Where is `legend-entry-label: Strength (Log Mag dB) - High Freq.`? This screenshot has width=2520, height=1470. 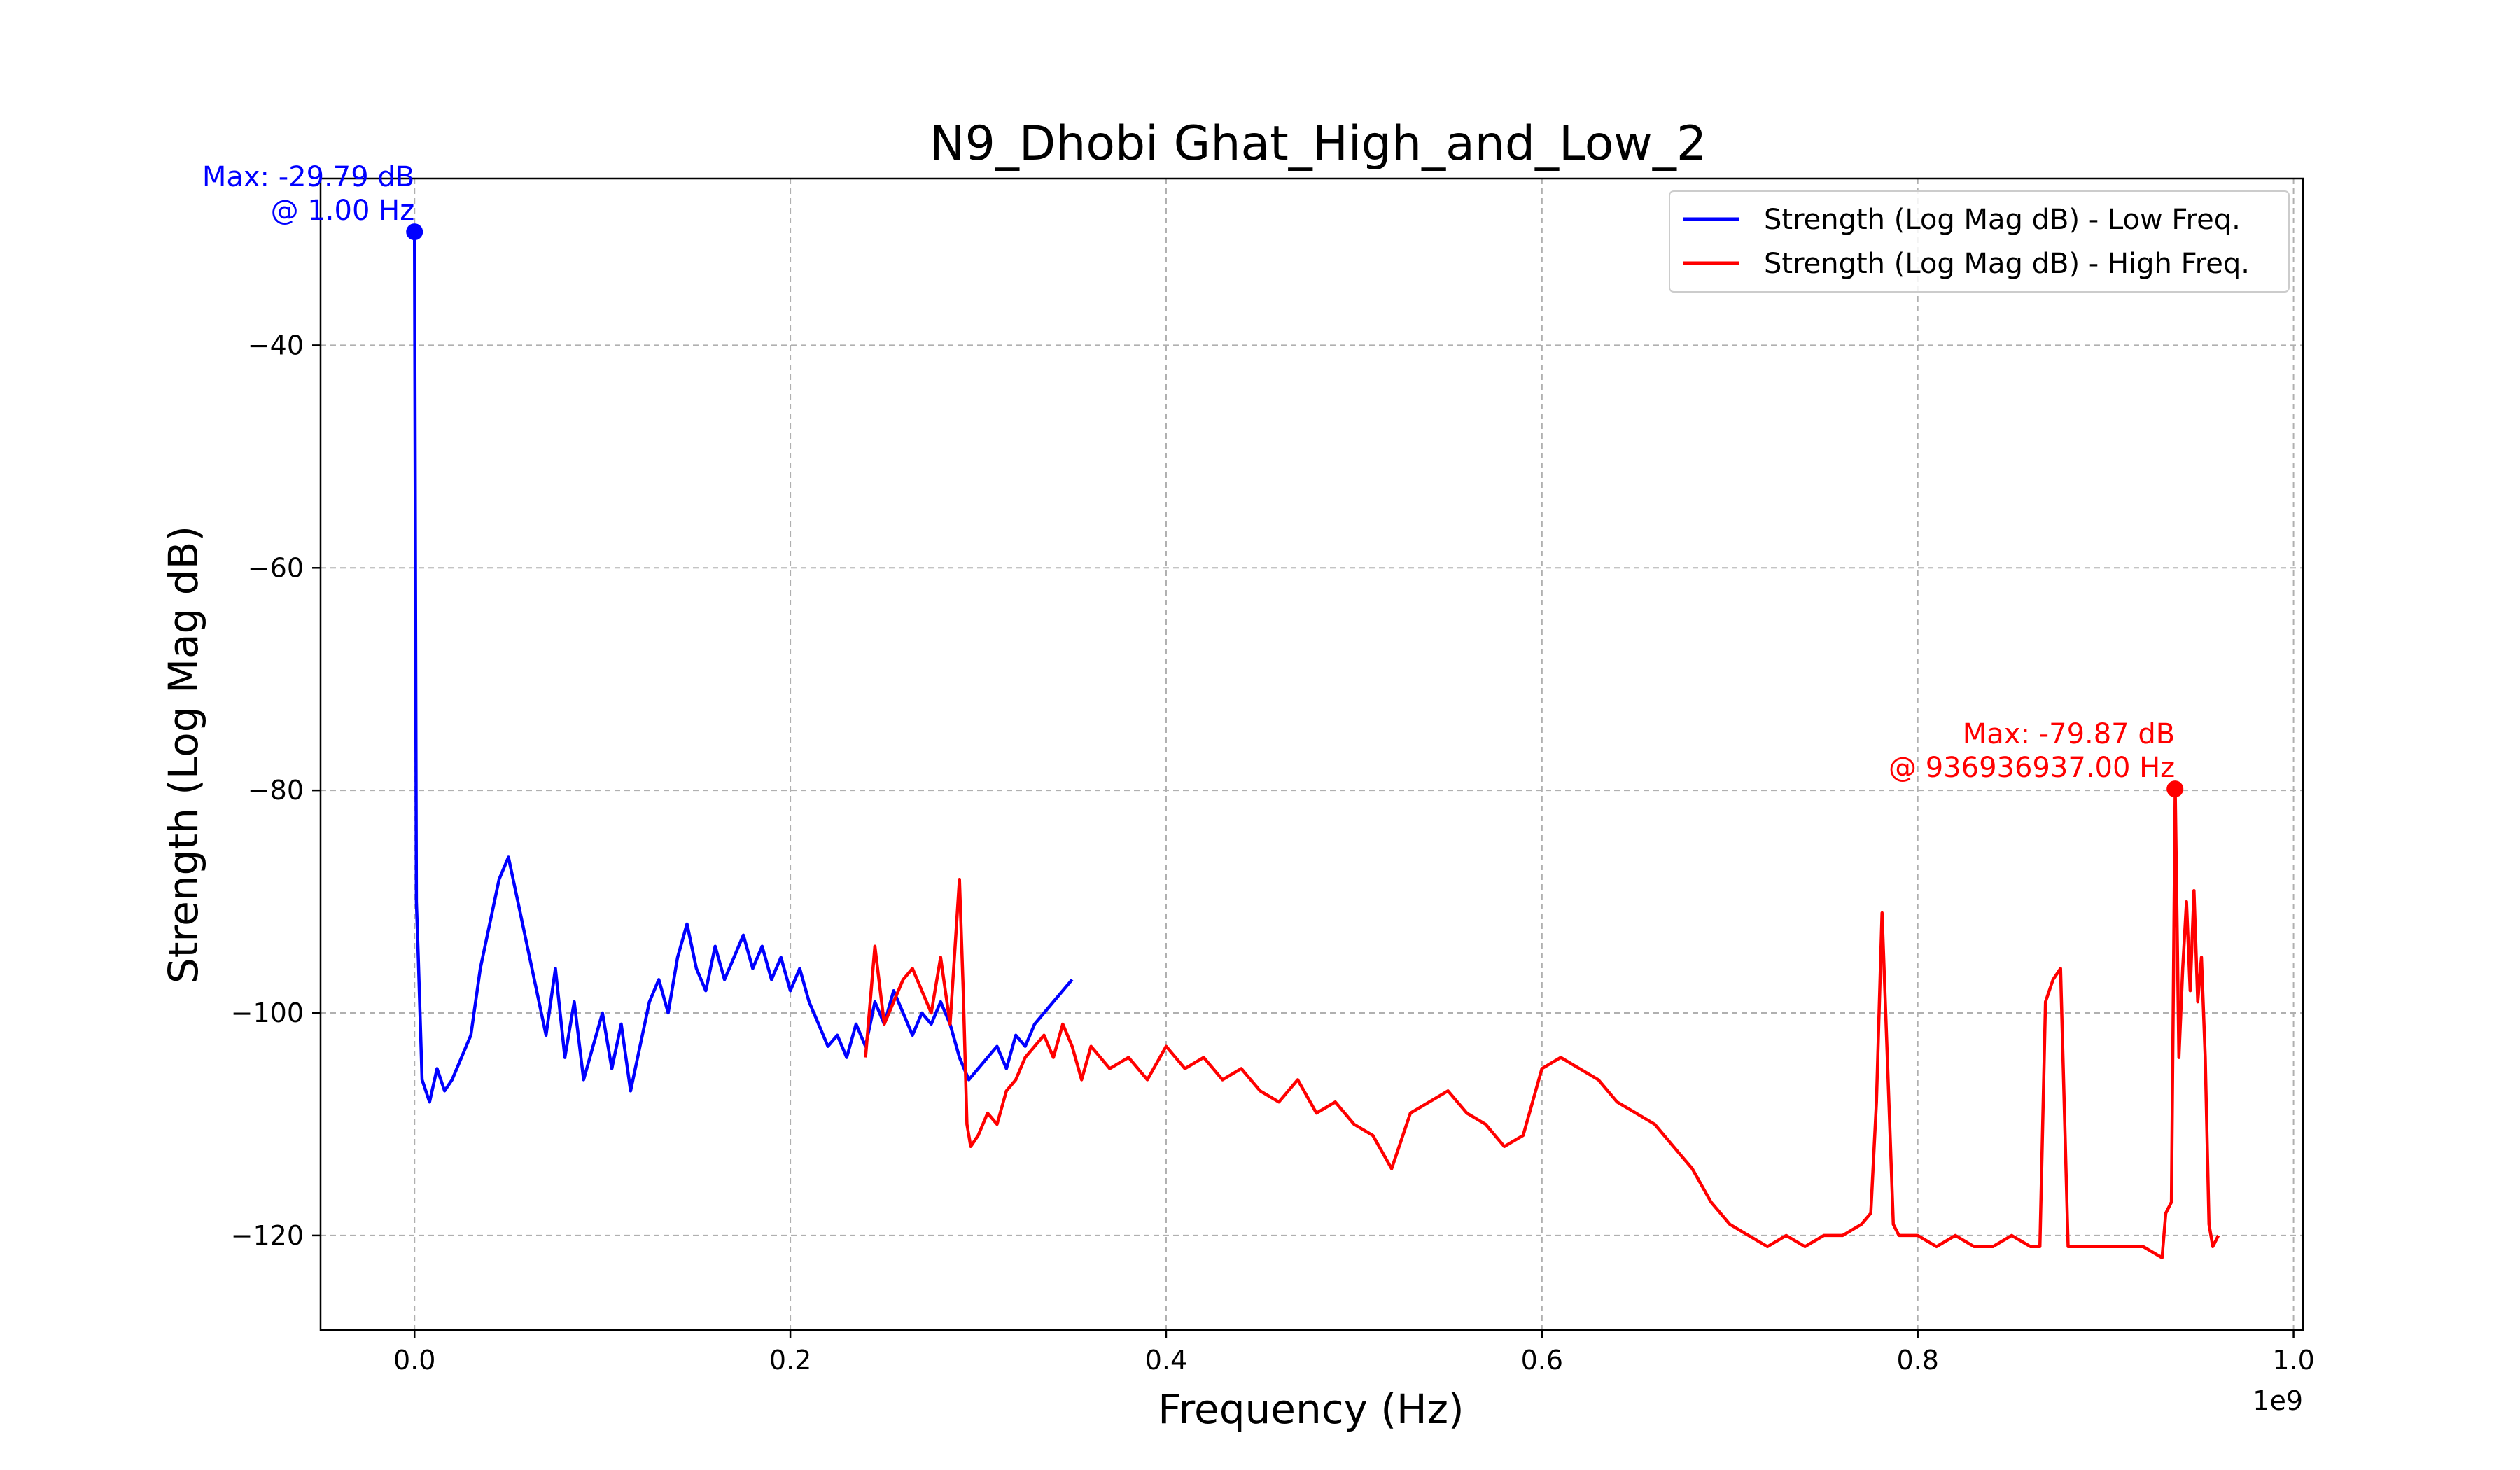
legend-entry-label: Strength (Log Mag dB) - High Freq. is located at coordinates (2007, 264).